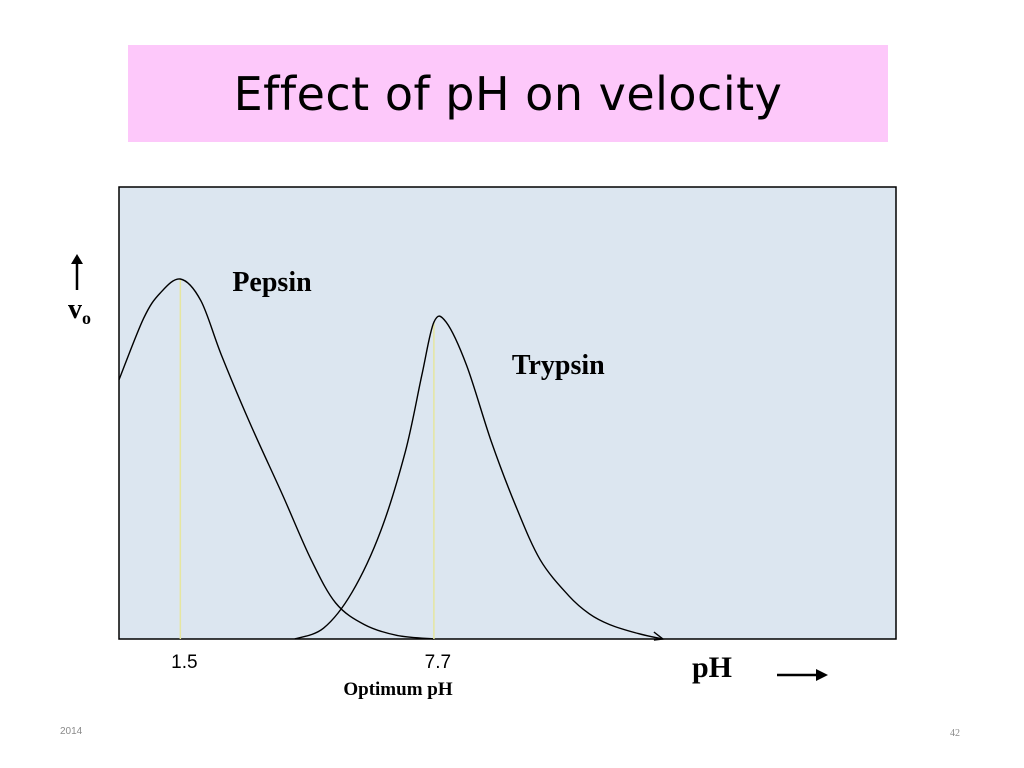 The image size is (1024, 768). What do you see at coordinates (558, 365) in the screenshot?
I see `trypsin-label: Trypsin` at bounding box center [558, 365].